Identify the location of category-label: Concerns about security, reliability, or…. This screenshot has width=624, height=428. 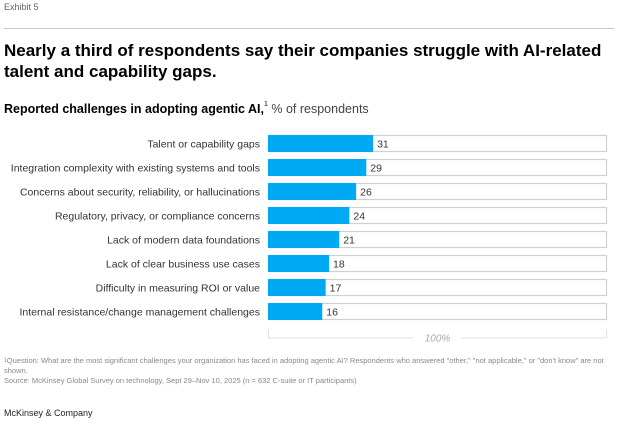
(140, 193).